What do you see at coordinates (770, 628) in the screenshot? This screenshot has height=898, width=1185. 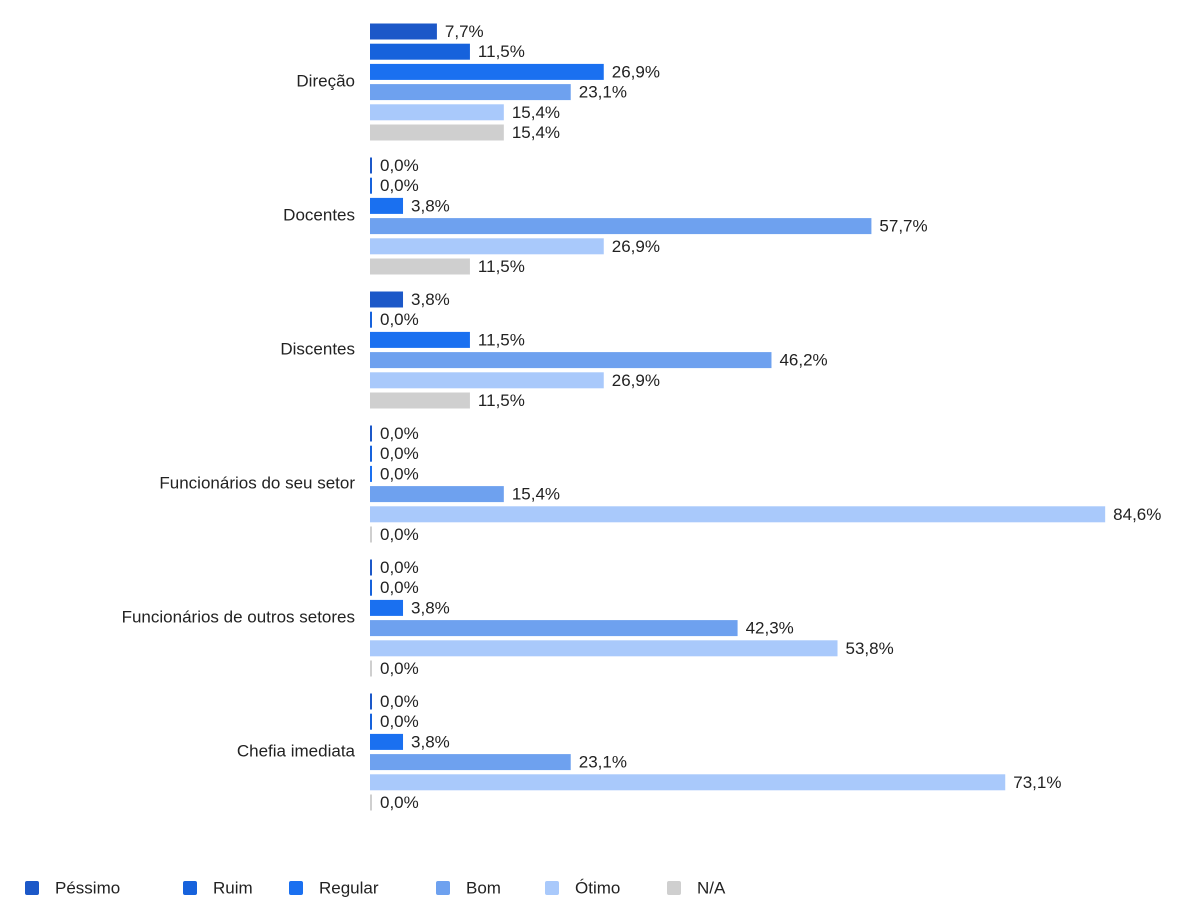 I see `value-label: 42,3%` at bounding box center [770, 628].